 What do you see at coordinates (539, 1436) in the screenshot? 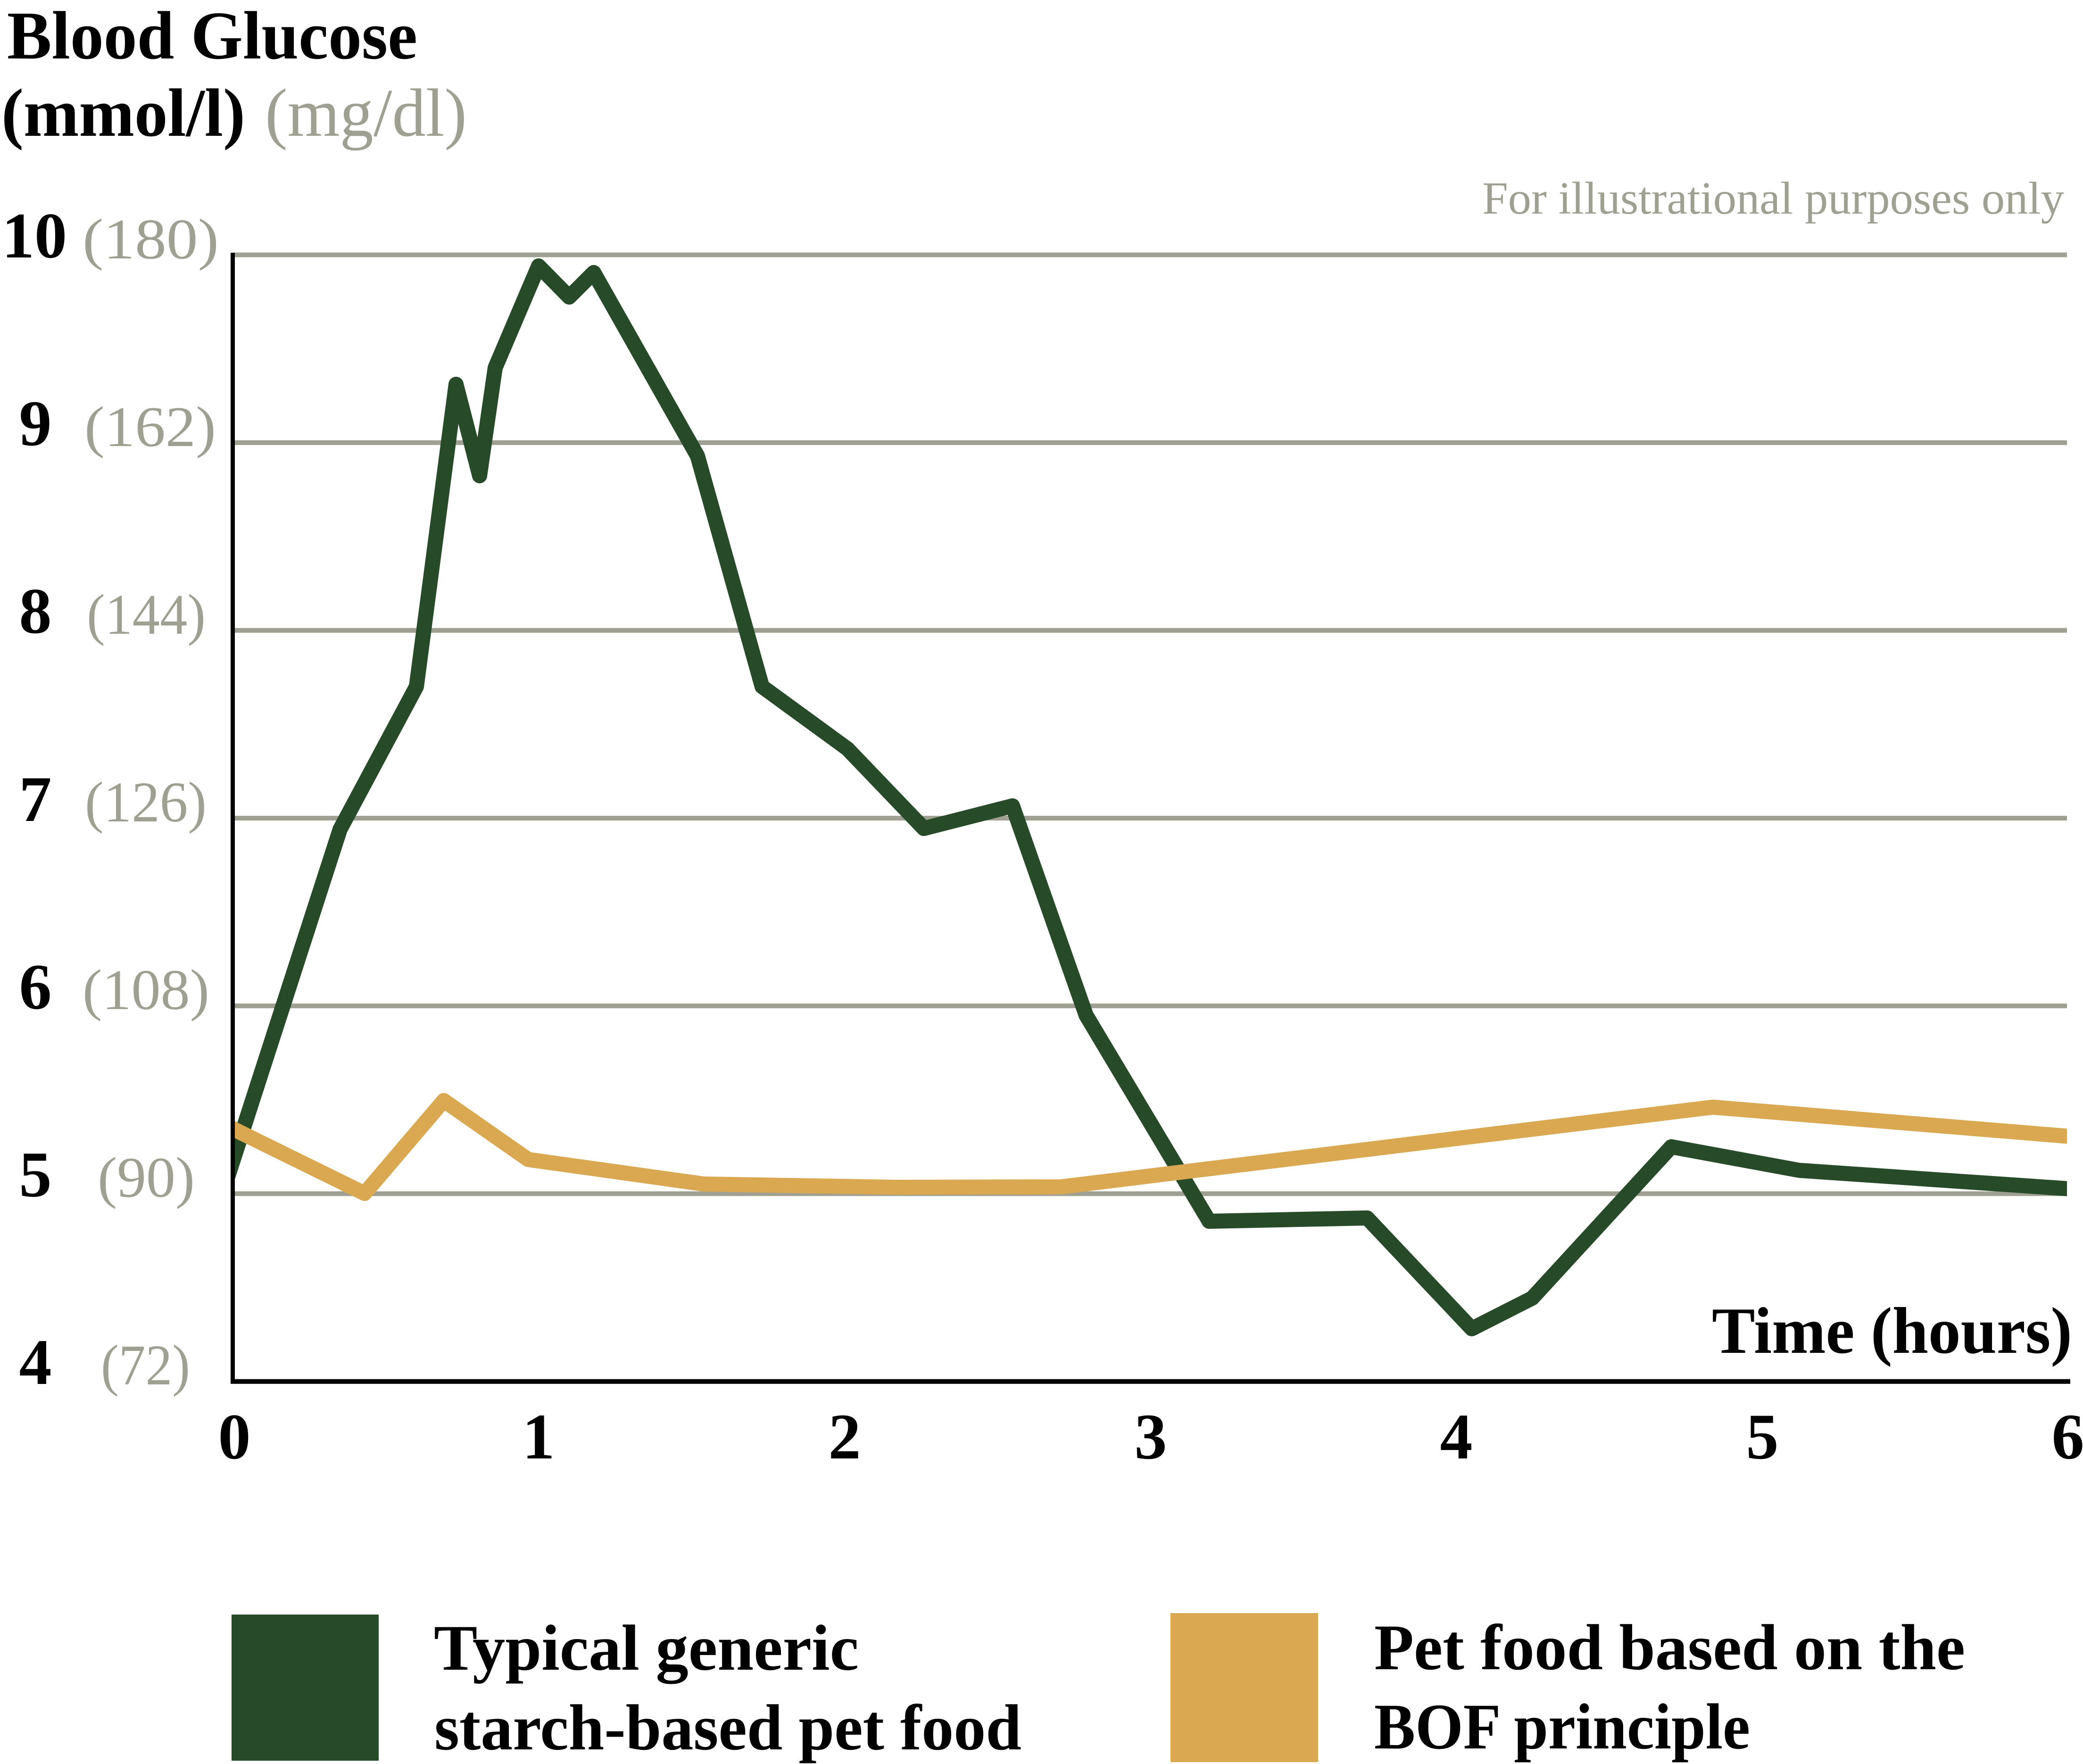
I see `svg-text: 1` at bounding box center [539, 1436].